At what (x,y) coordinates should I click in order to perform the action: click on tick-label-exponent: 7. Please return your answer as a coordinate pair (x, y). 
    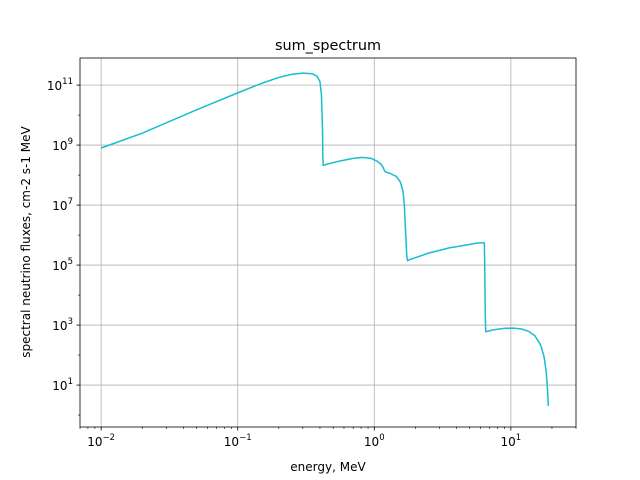
    Looking at the image, I should click on (70, 202).